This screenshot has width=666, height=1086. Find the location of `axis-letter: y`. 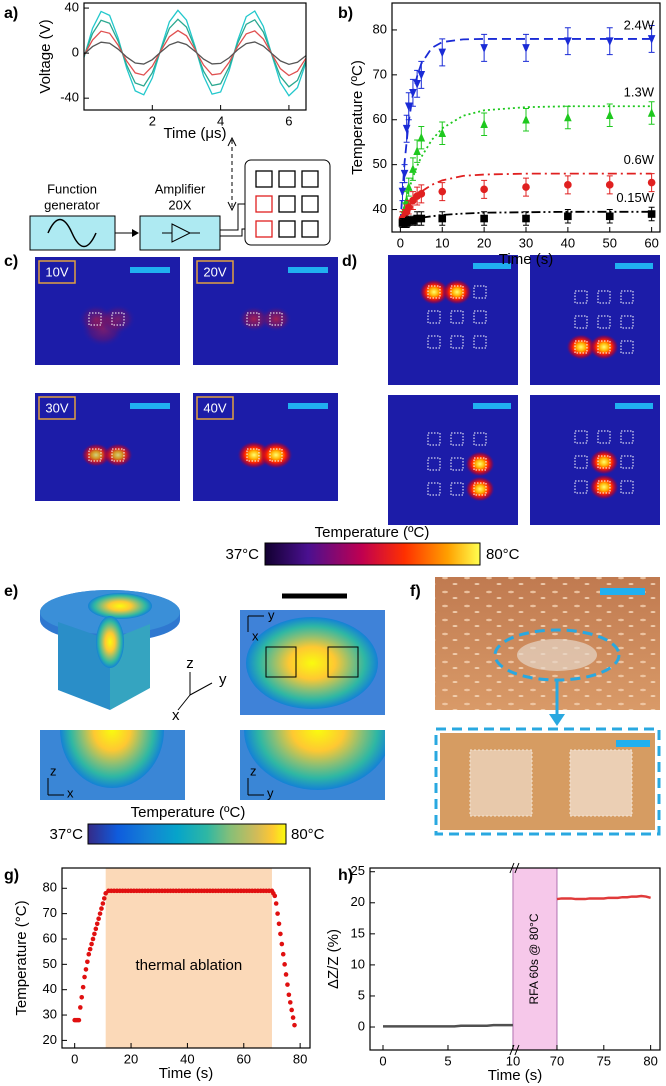

axis-letter: y is located at coordinates (271, 614).